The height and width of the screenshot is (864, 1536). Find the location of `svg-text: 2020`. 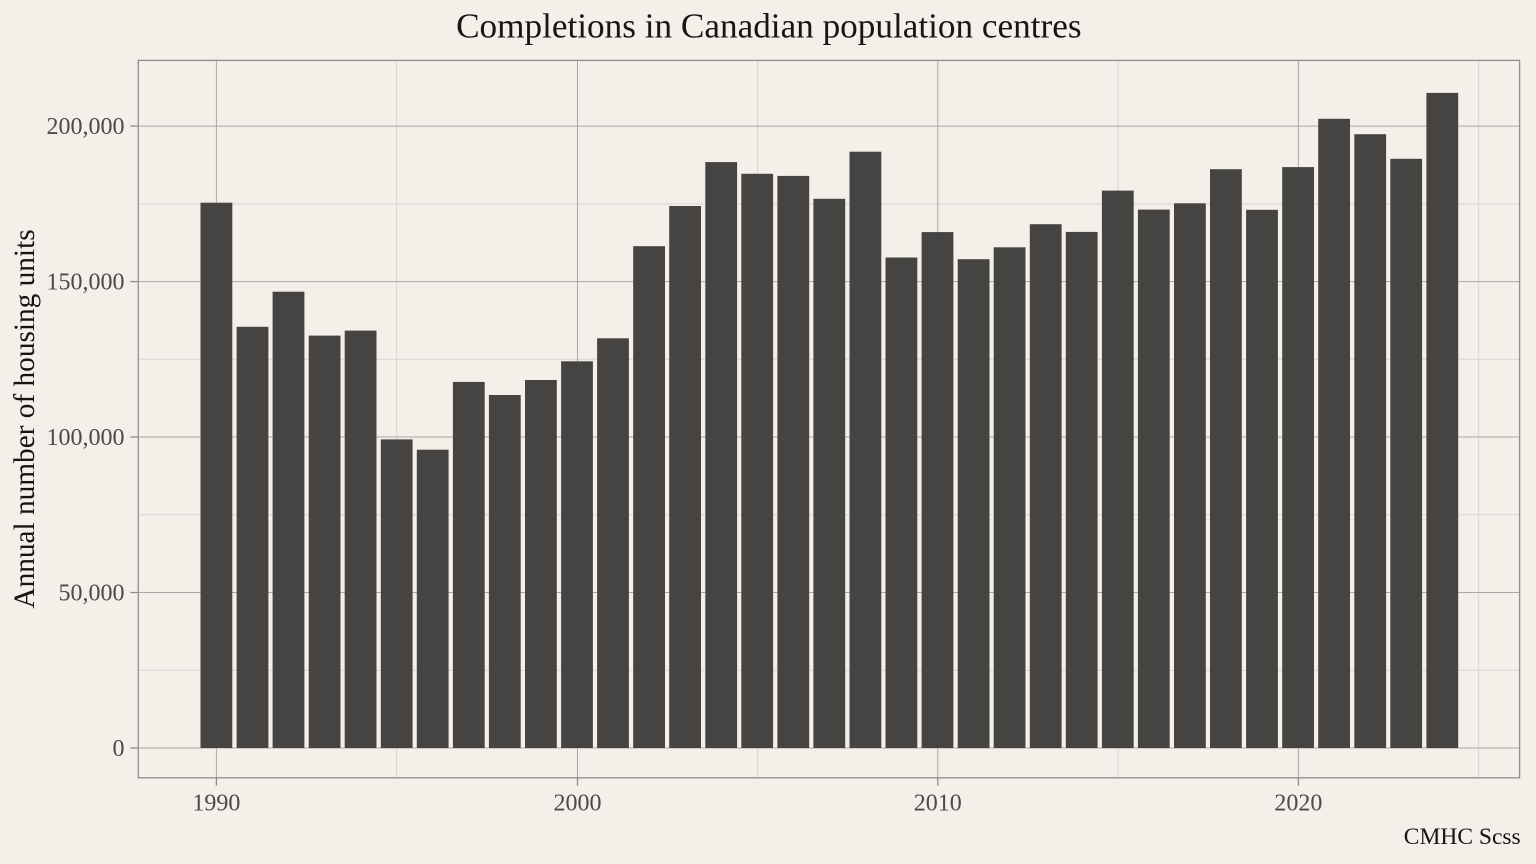

svg-text: 2020 is located at coordinates (1298, 804).